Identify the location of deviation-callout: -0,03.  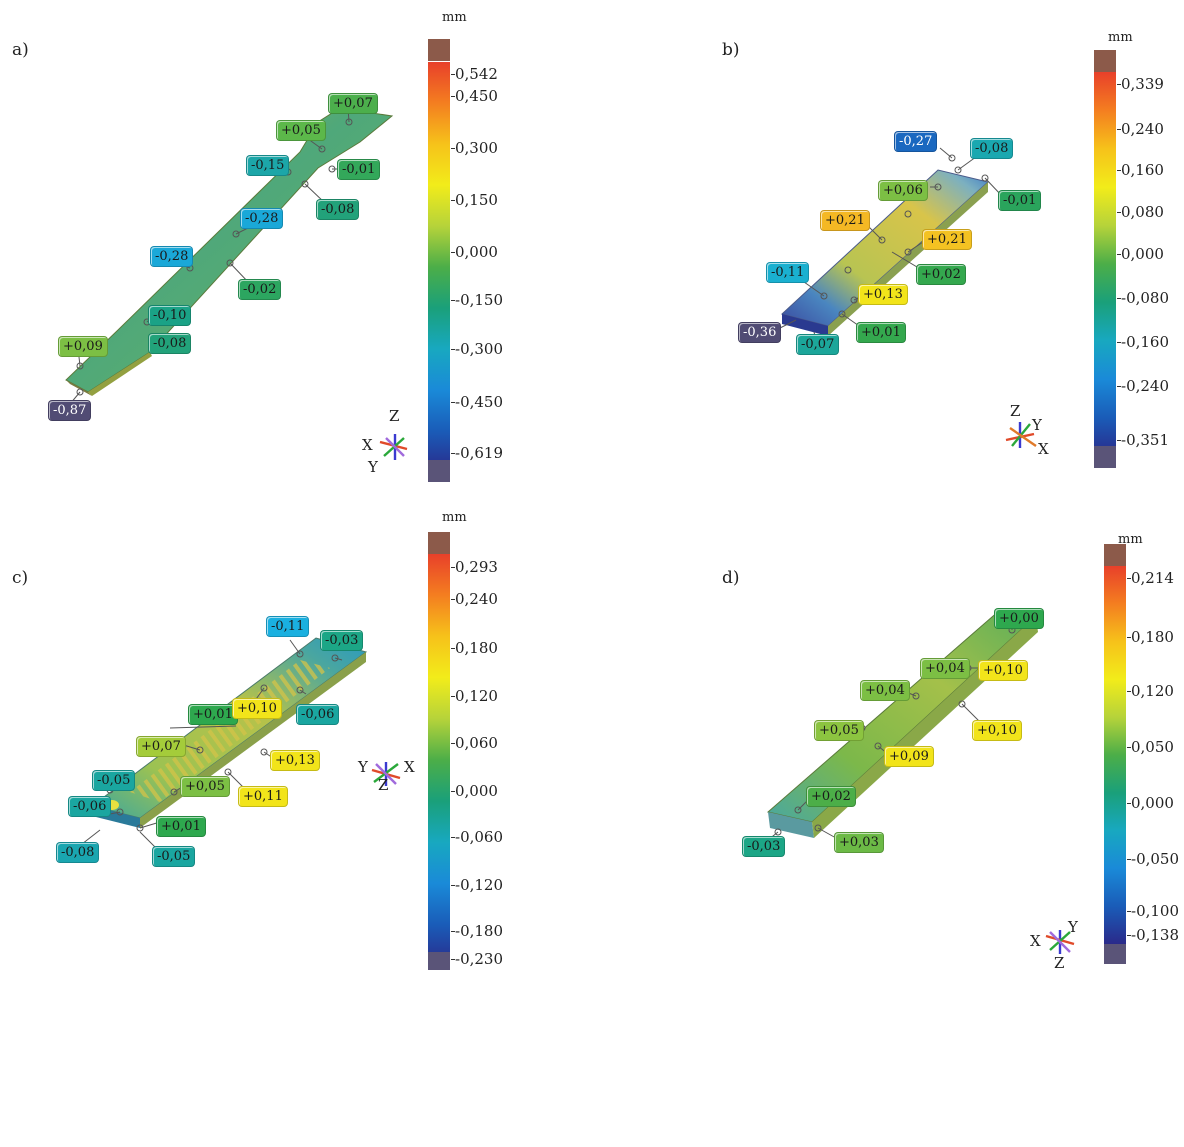
(342, 640).